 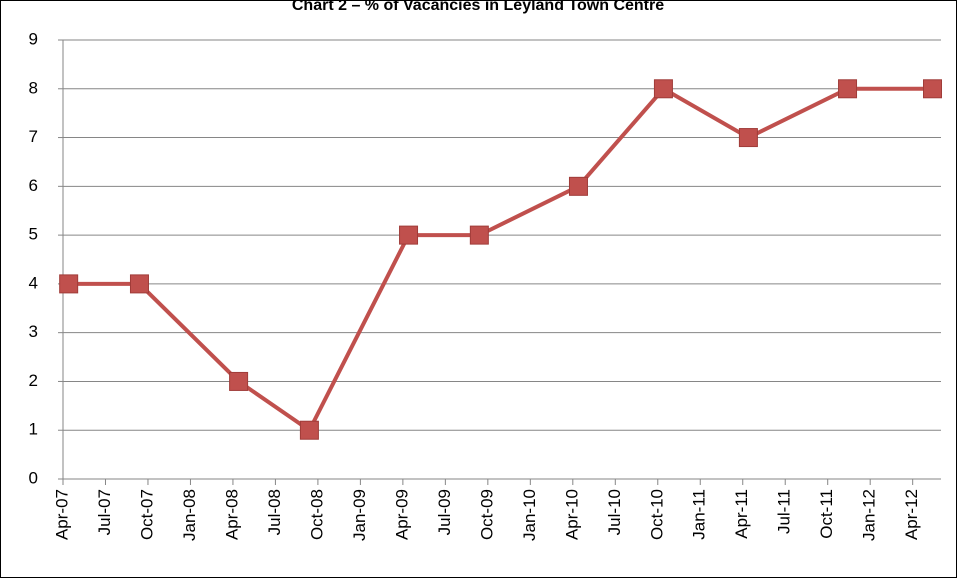 I want to click on x-tick-label: Jul-10, so click(x=614, y=512).